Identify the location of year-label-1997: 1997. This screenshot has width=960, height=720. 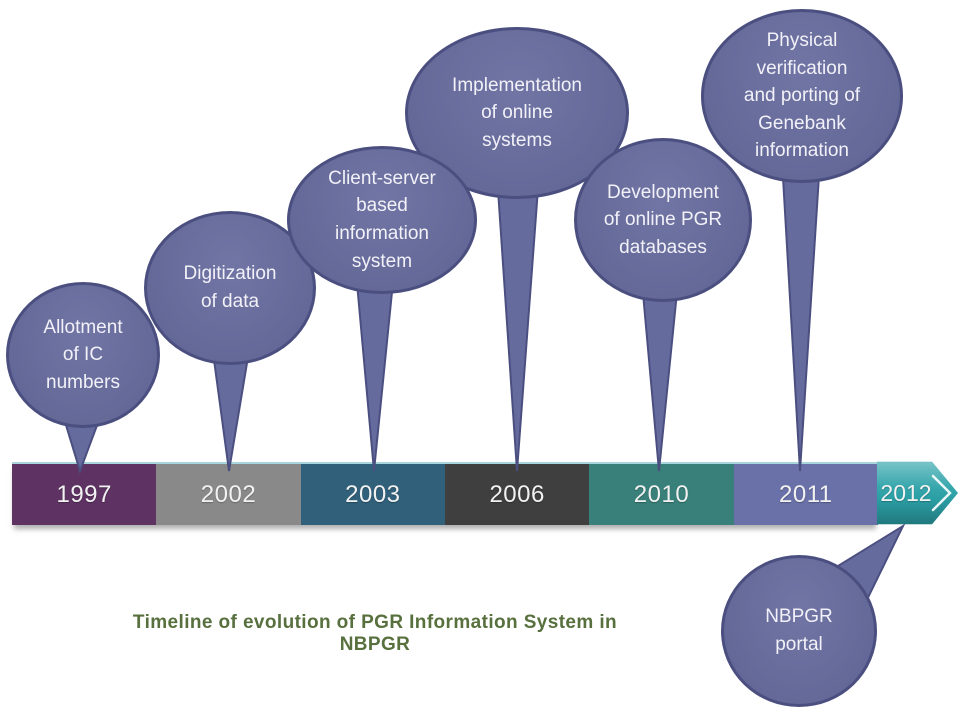
(84, 494).